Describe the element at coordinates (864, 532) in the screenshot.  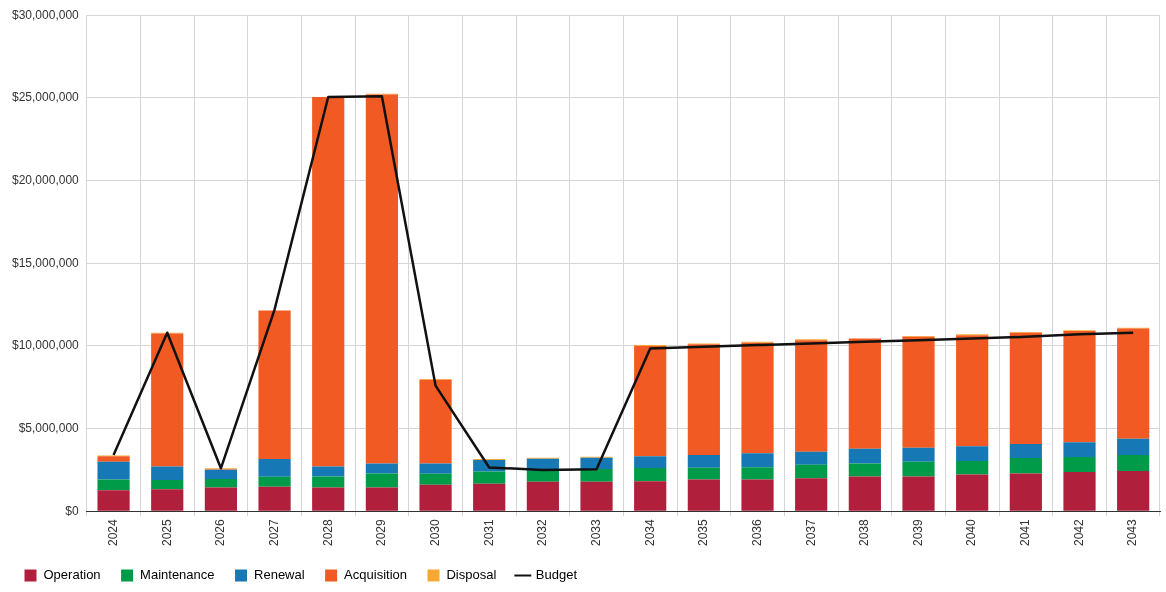
I see `x-tick-label: 2038` at that location.